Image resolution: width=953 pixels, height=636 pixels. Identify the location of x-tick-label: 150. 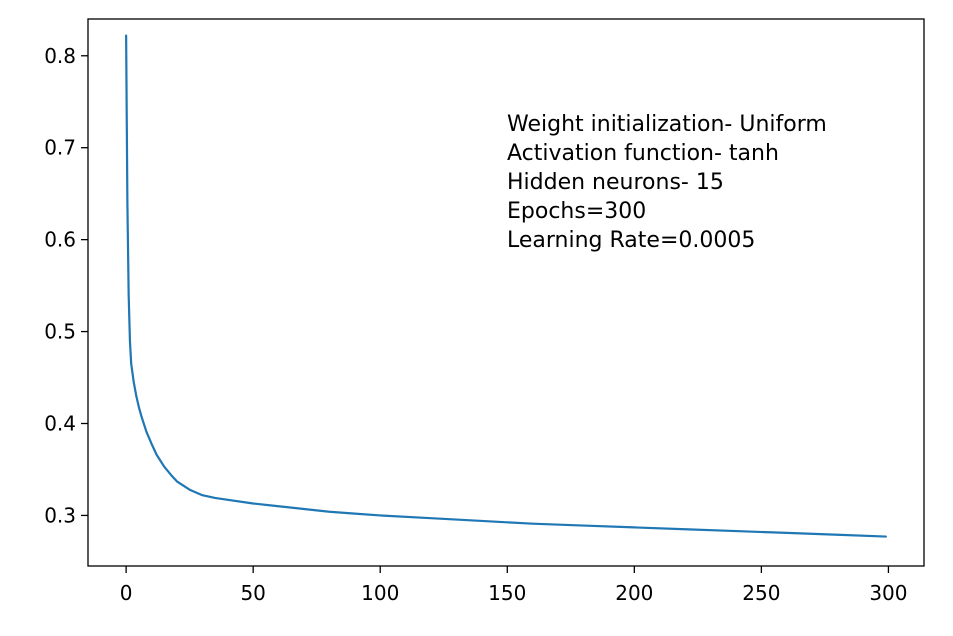
(507, 593).